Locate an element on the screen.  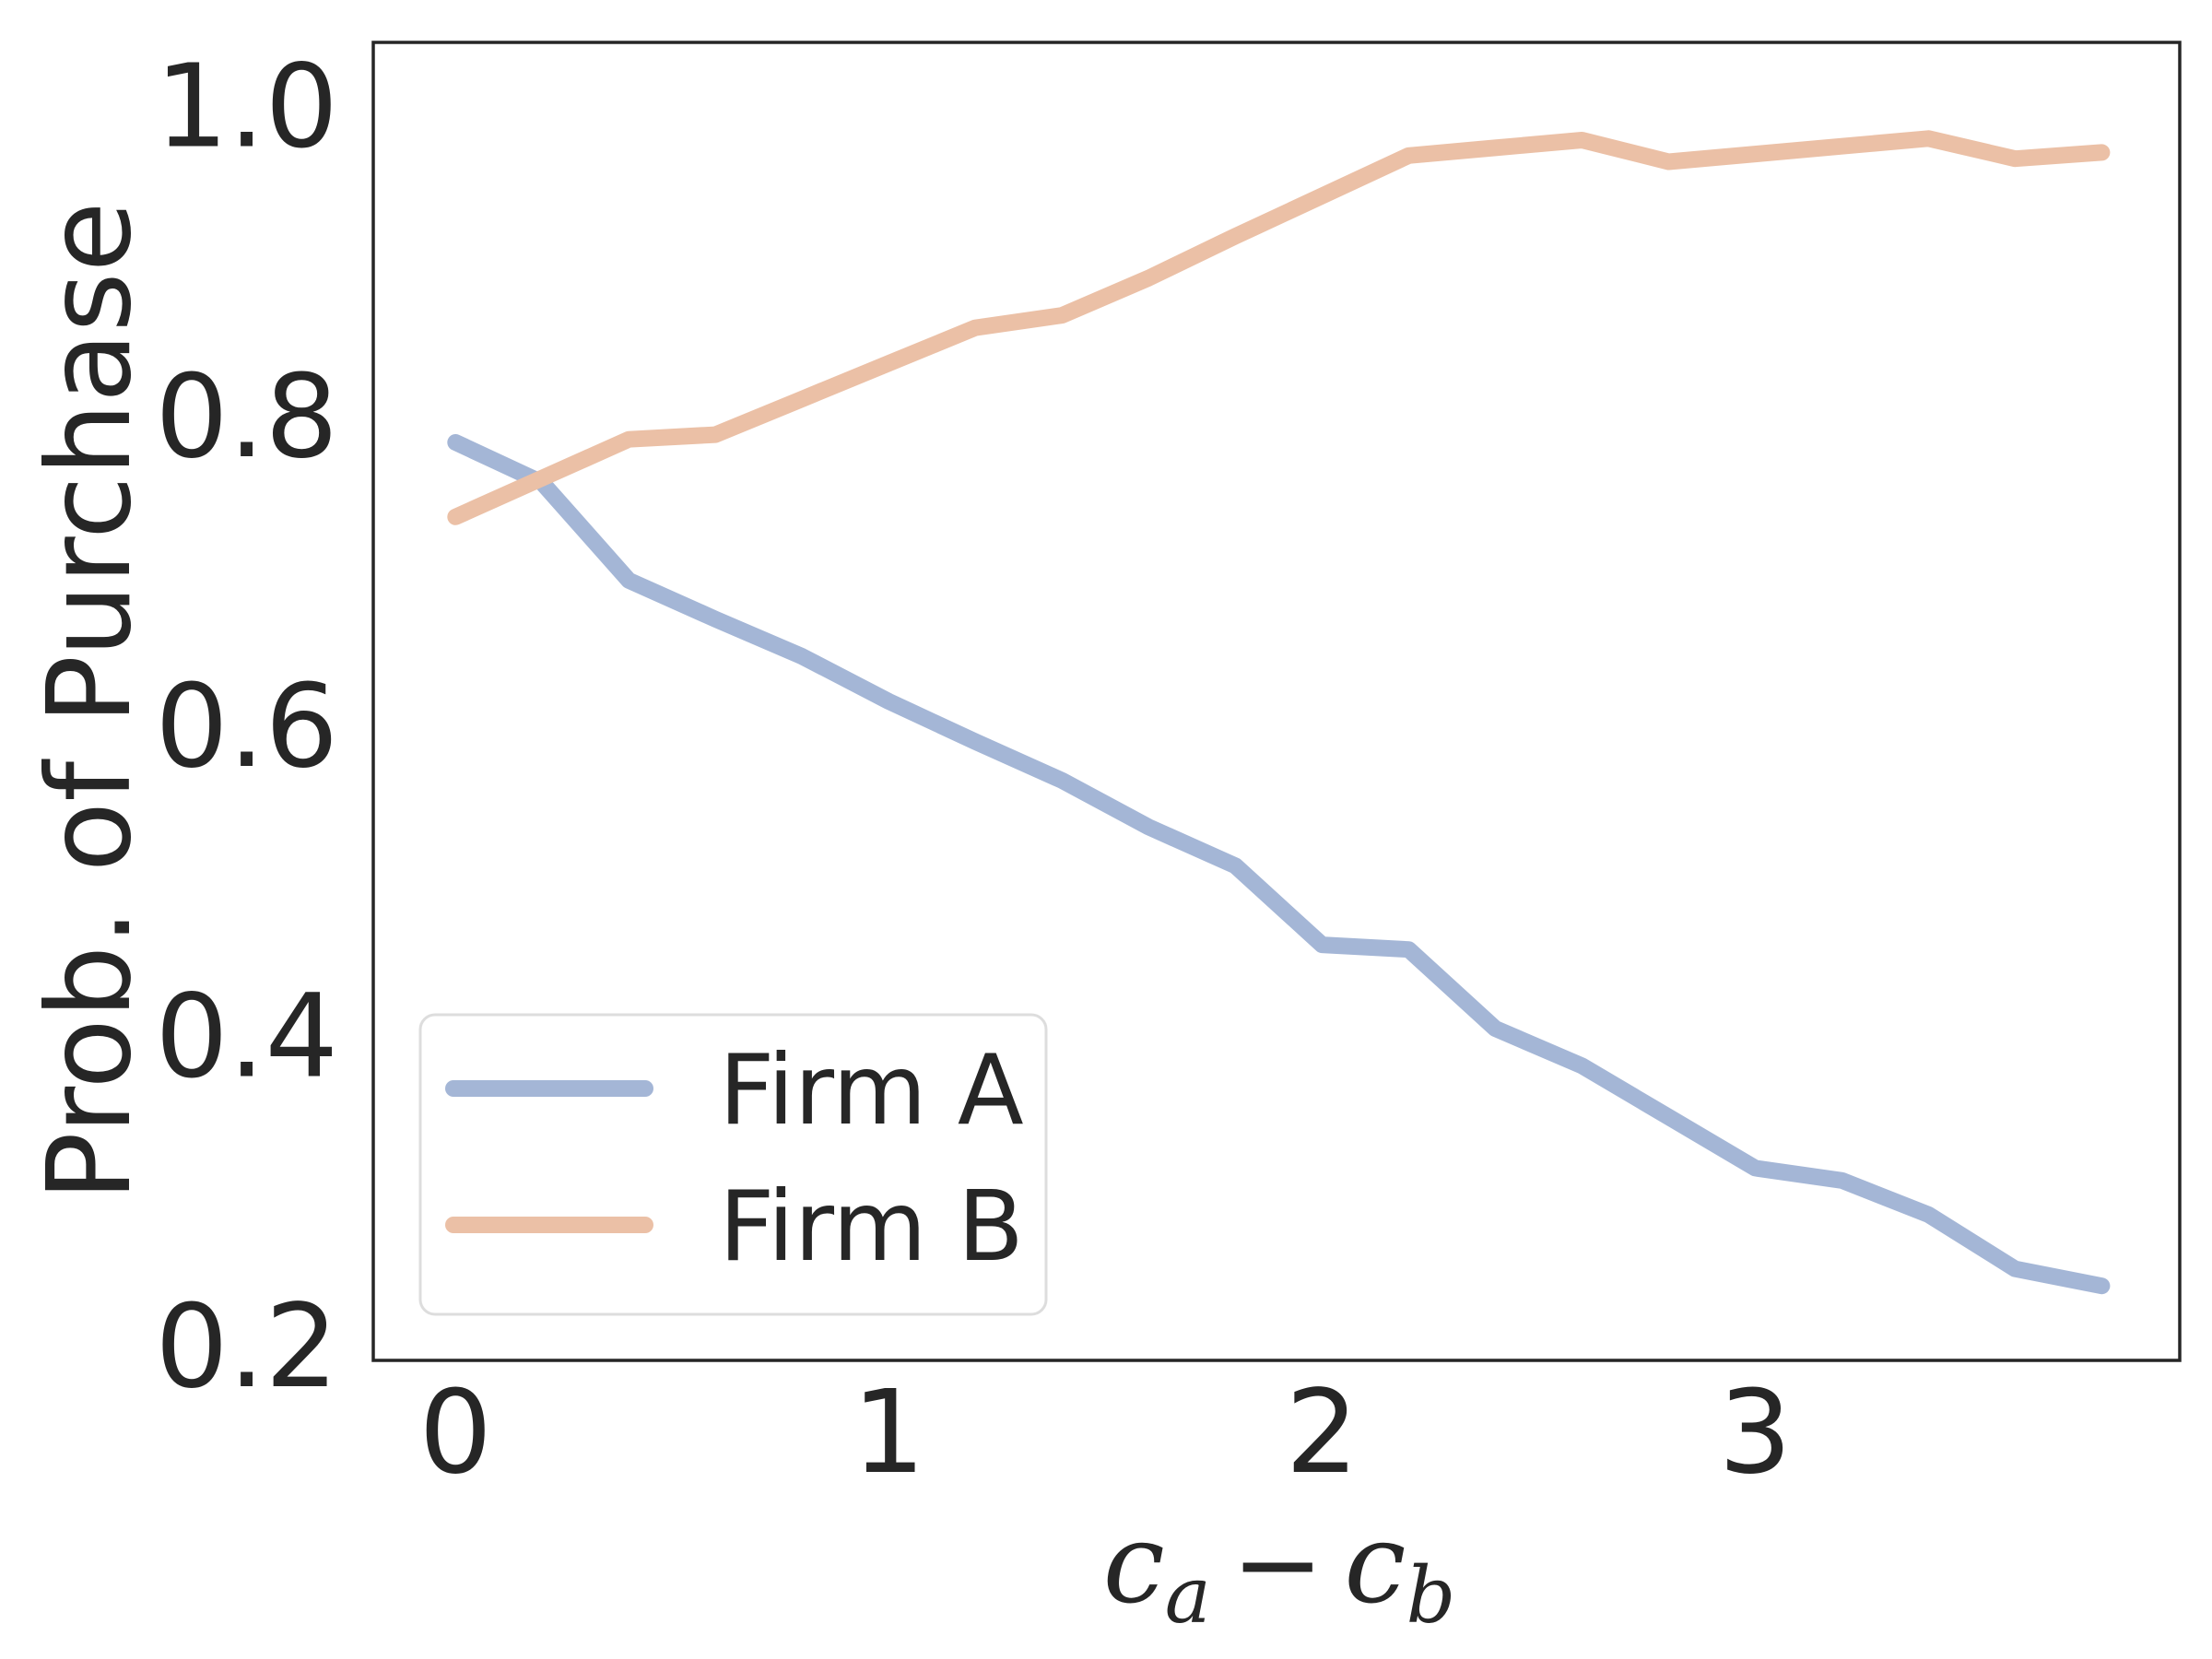
y-tick-label: 0.4 is located at coordinates (246, 1037).